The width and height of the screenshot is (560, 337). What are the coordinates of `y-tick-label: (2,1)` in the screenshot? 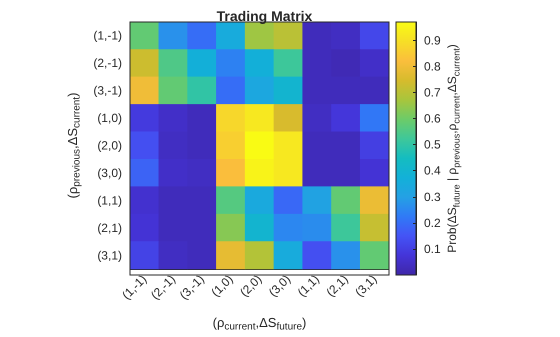 It's located at (109, 227).